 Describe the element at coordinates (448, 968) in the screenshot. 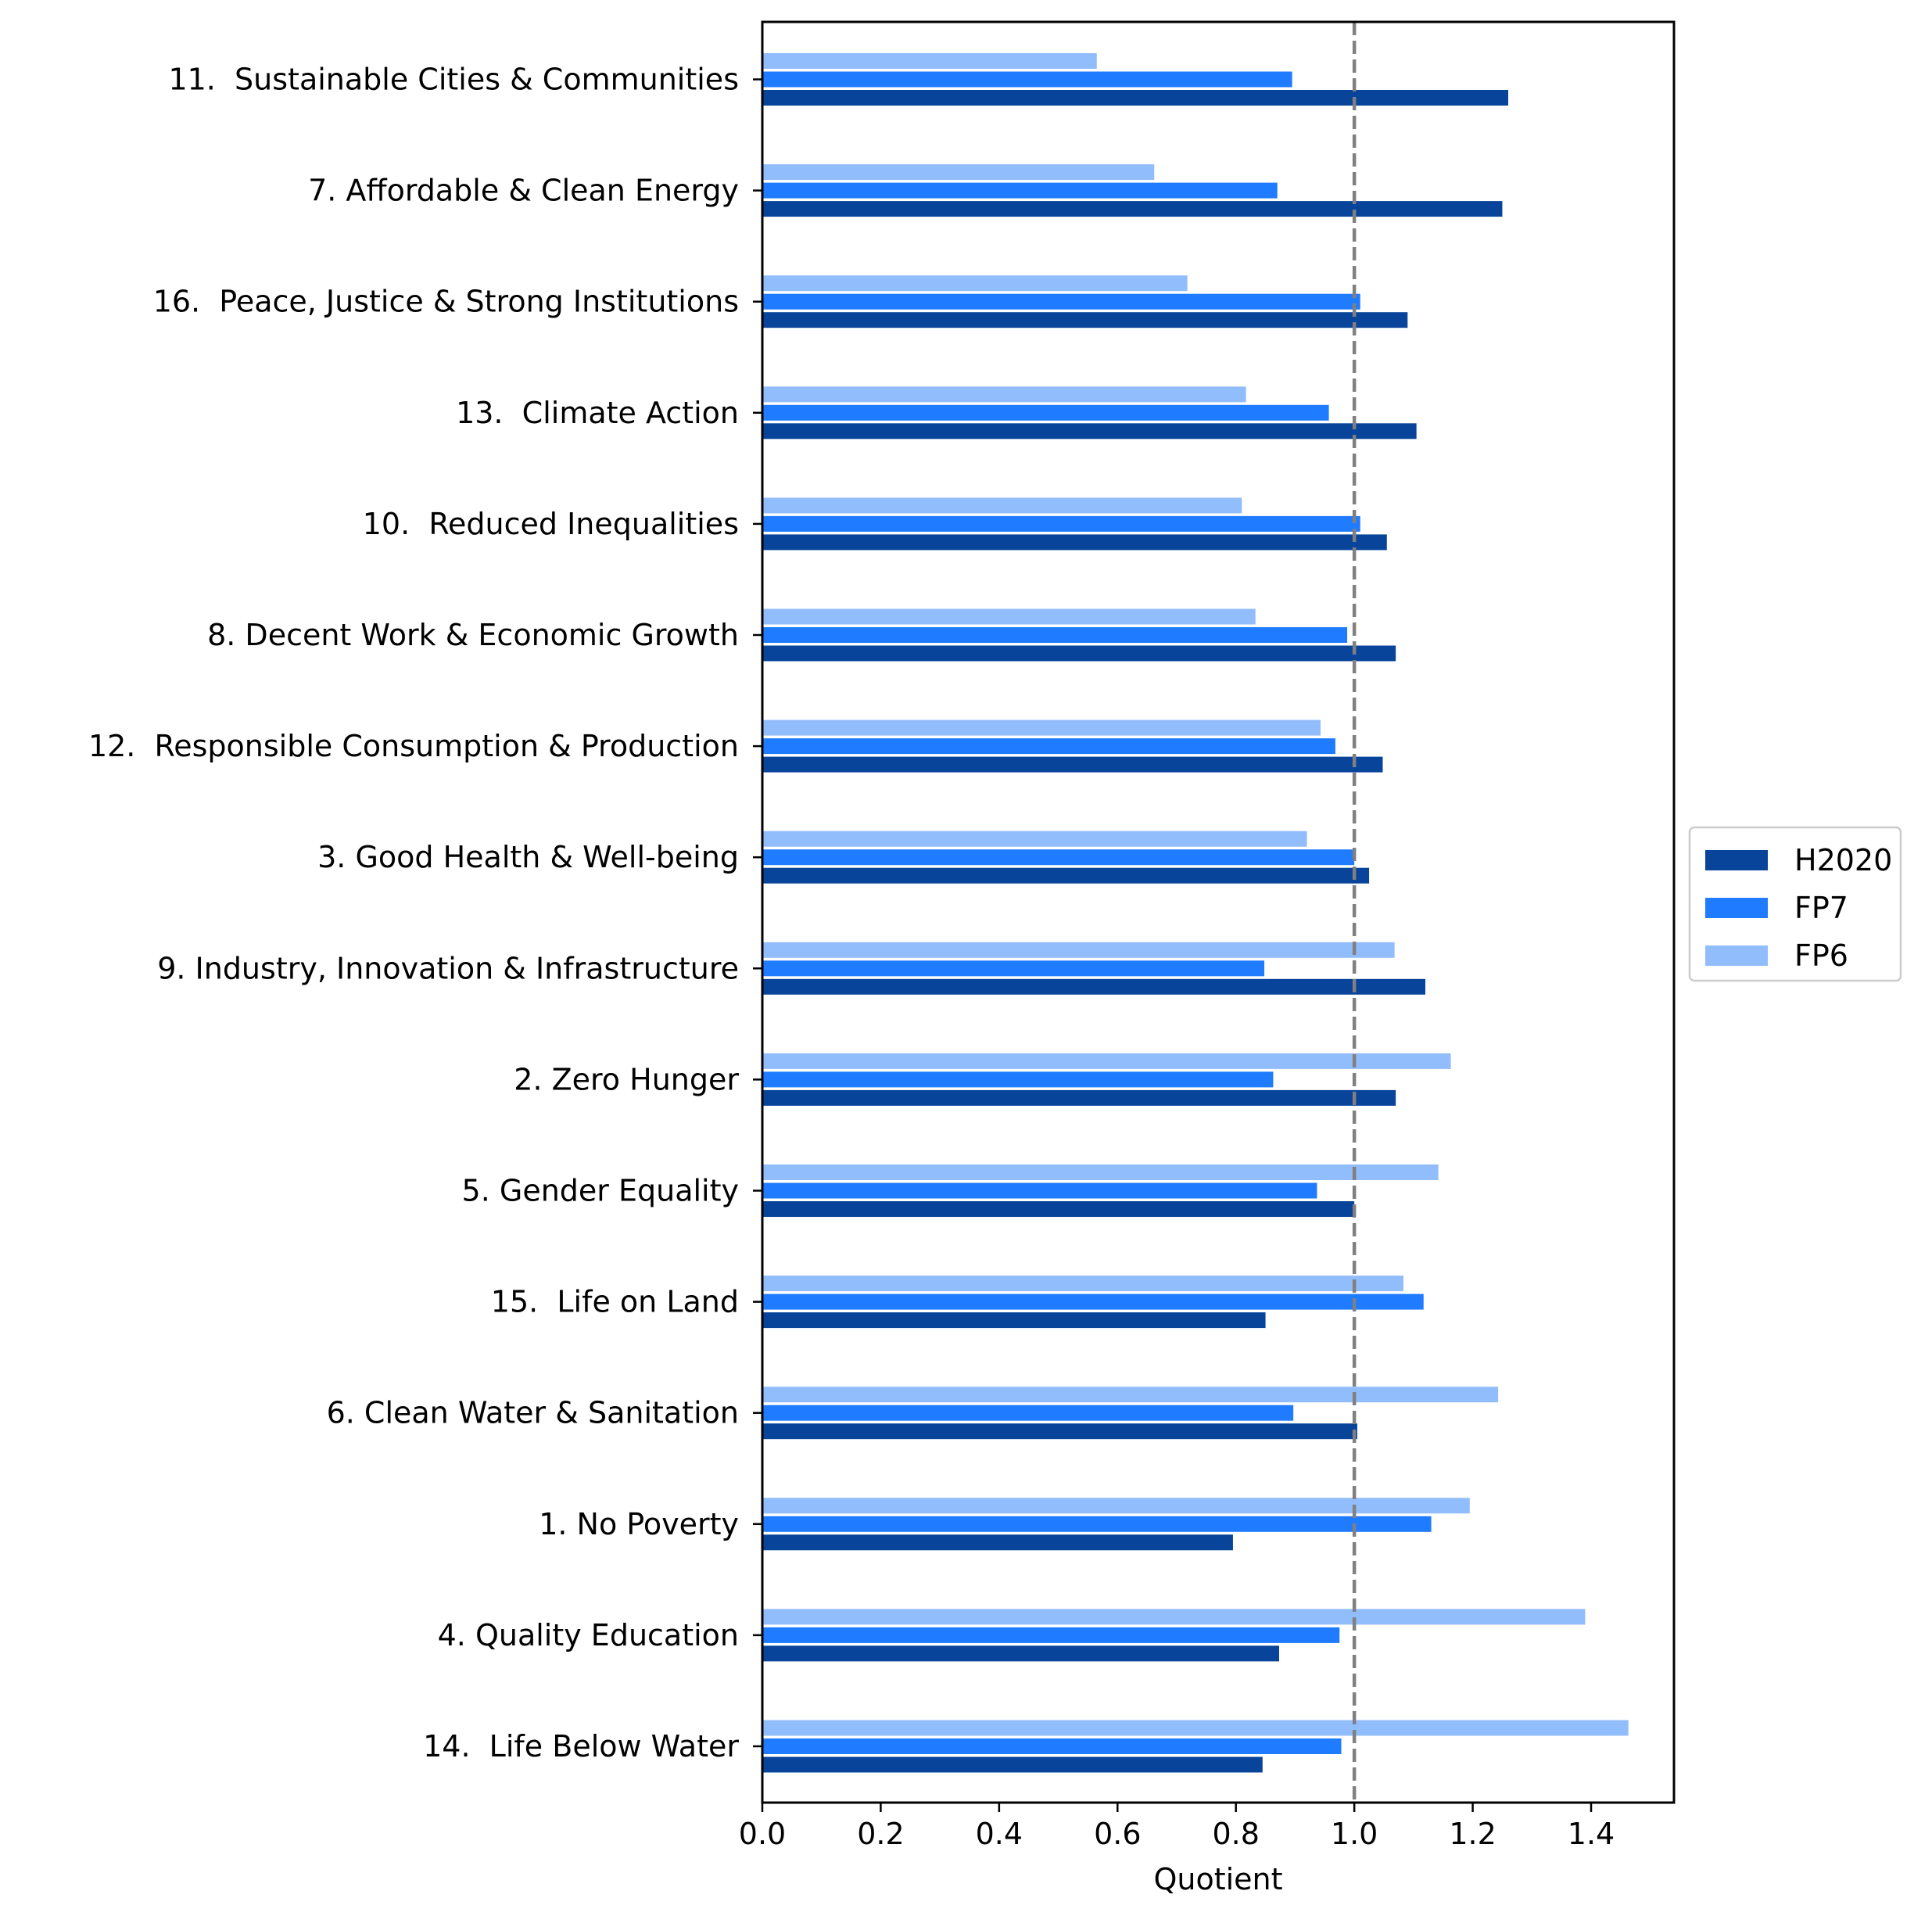

I see `y-tick-label: 9. Industry, Innovation & Infrastructure` at that location.